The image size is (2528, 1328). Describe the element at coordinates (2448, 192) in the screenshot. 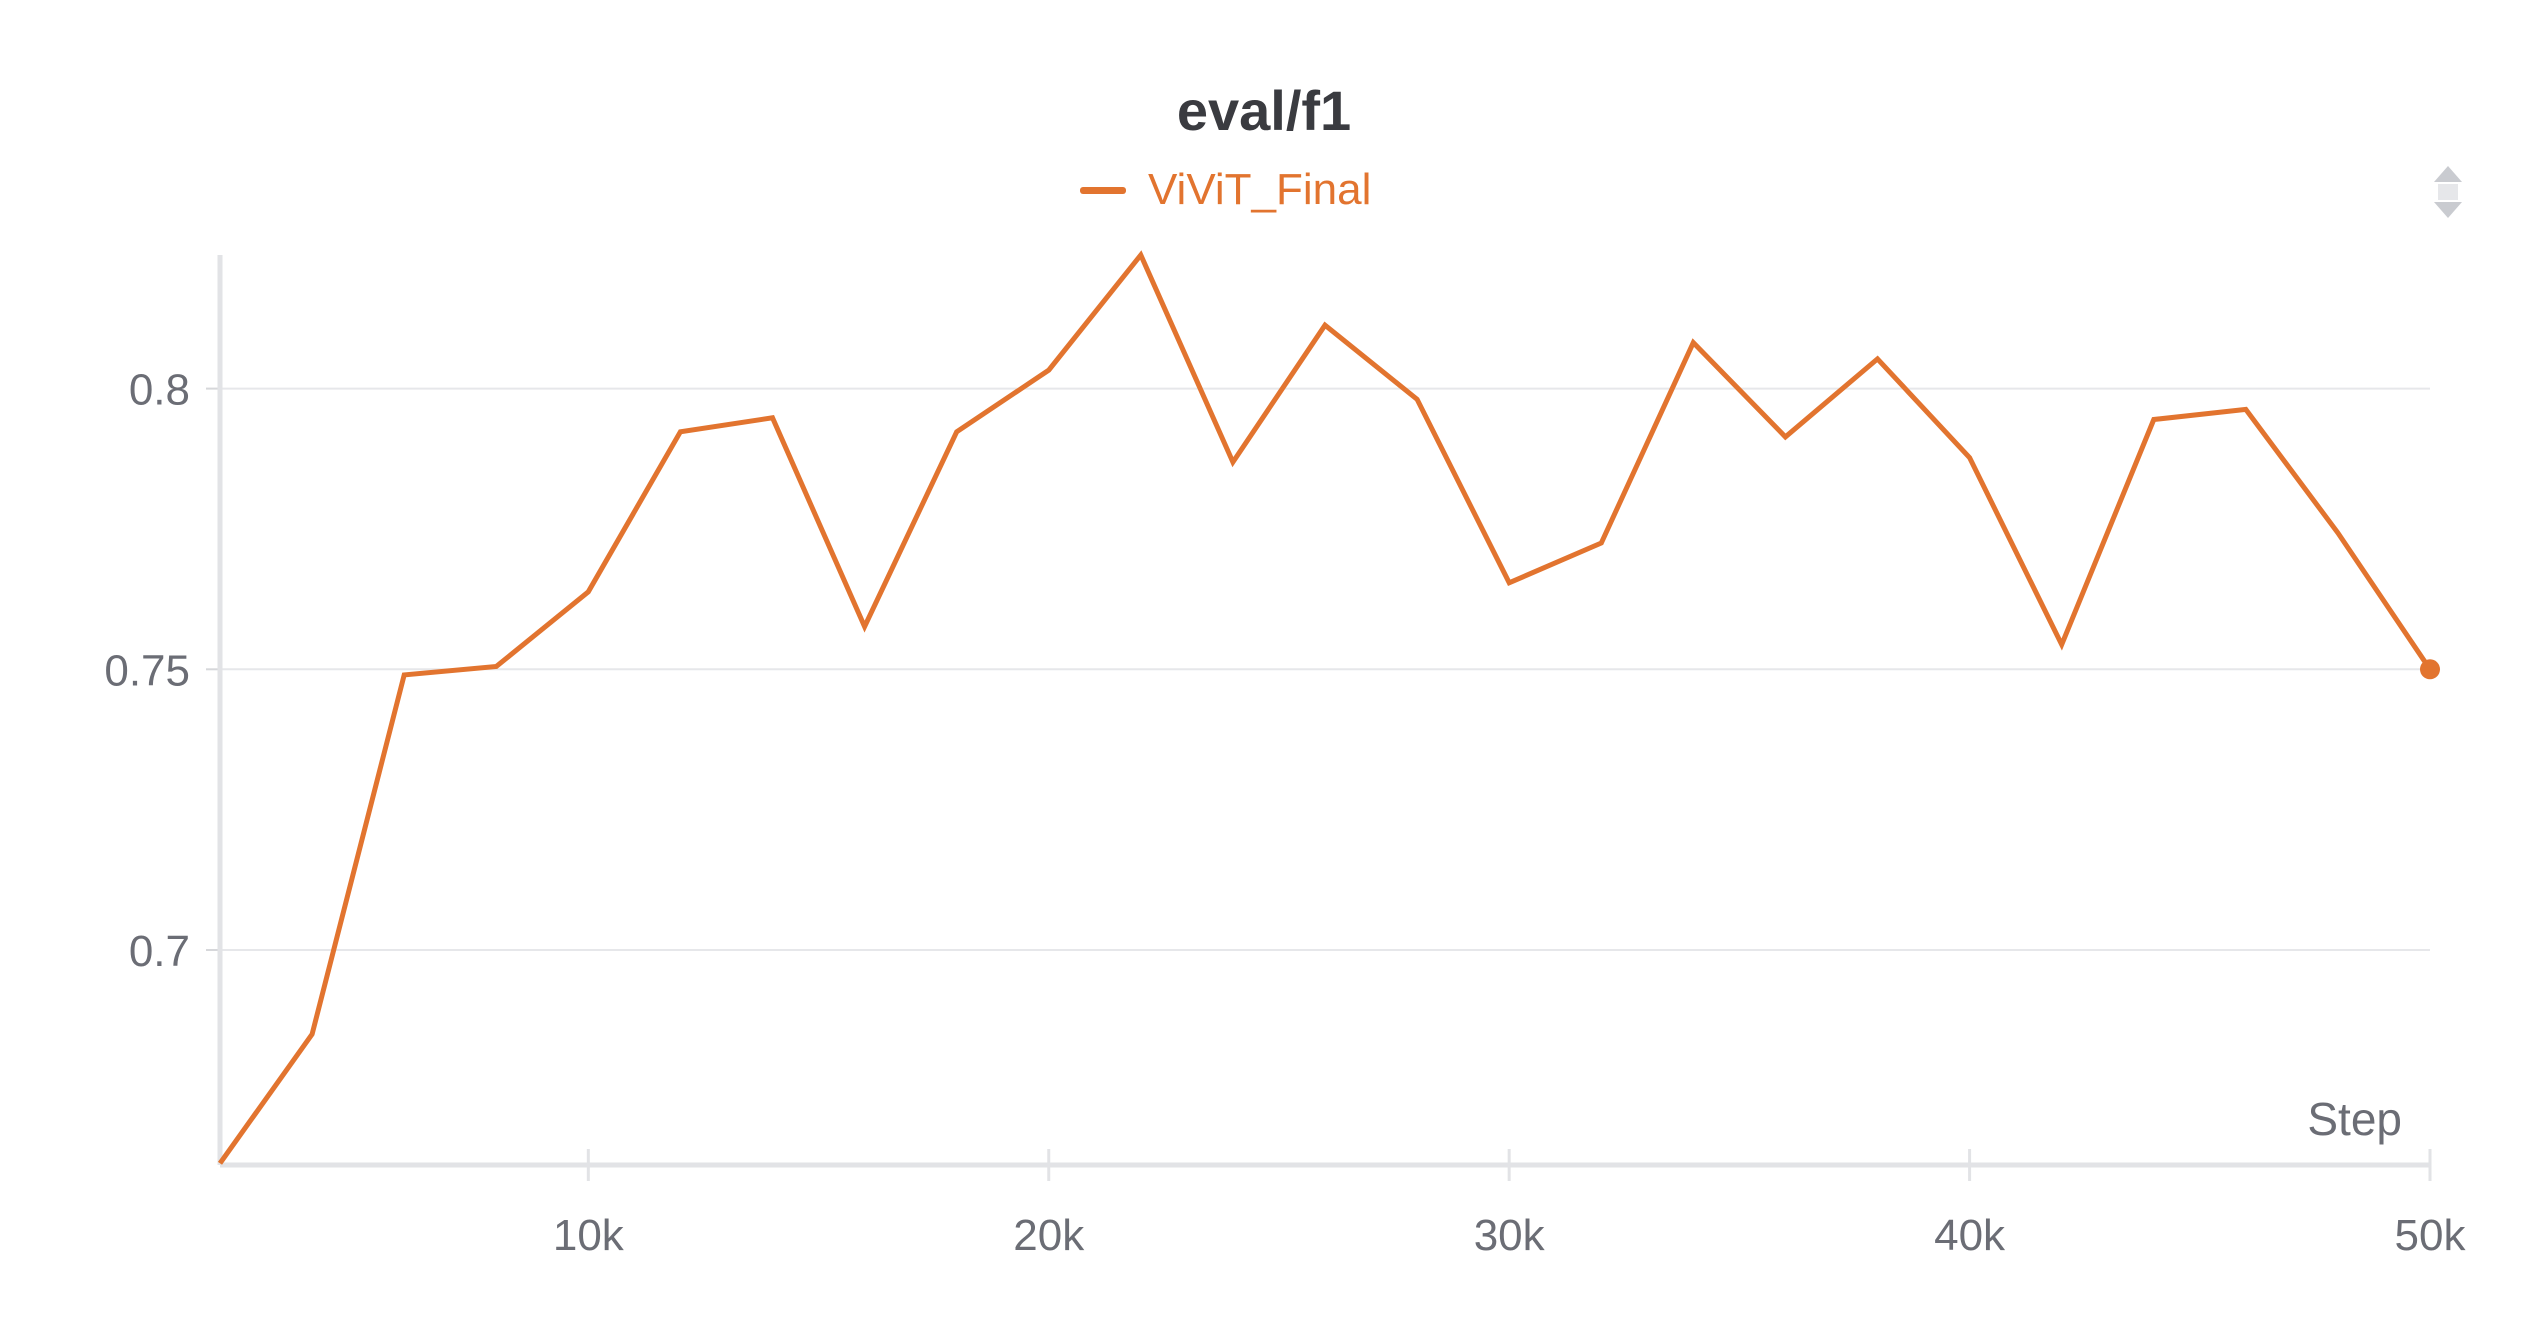

I see `sort-icon` at that location.